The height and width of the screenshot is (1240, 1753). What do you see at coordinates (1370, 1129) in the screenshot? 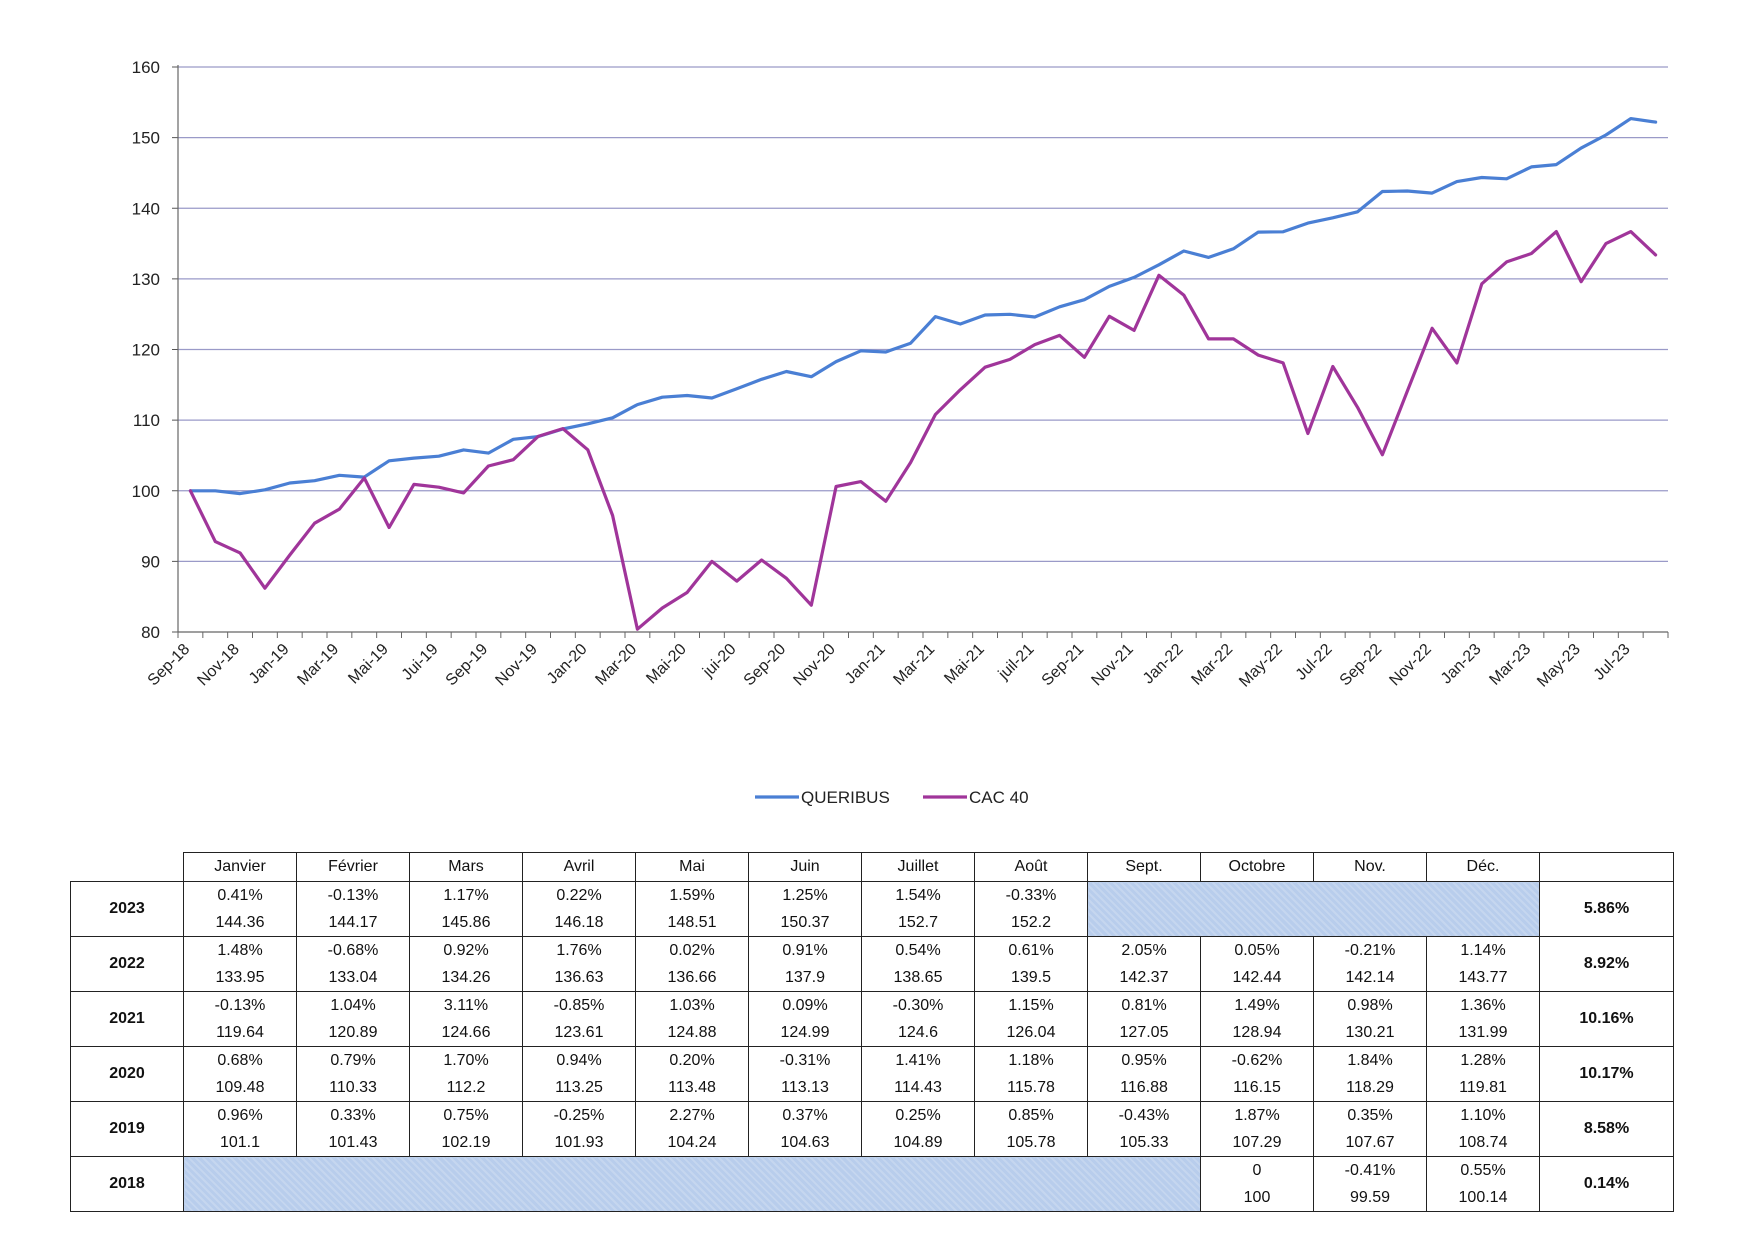
I see `month-cell: 0.35% 107.67` at bounding box center [1370, 1129].